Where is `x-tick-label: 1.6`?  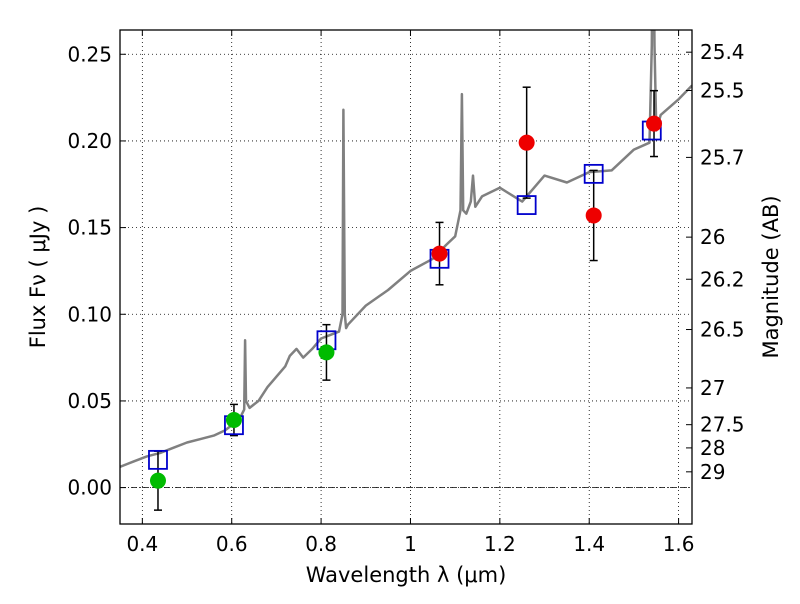 x-tick-label: 1.6 is located at coordinates (679, 544).